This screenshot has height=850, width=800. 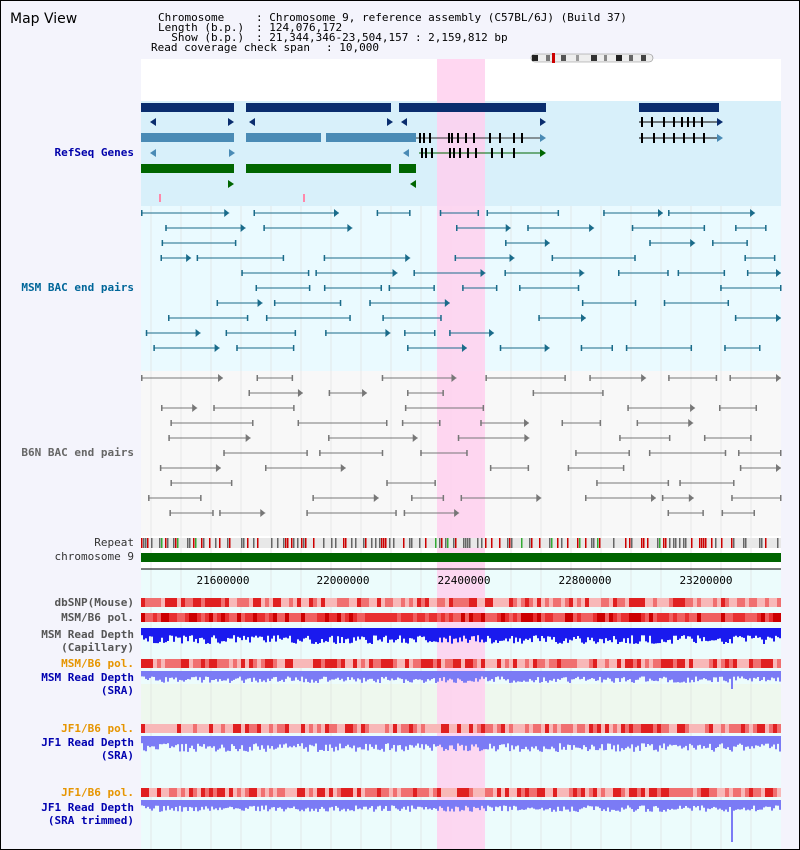 I want to click on b6n-bac-track, so click(x=461, y=445).